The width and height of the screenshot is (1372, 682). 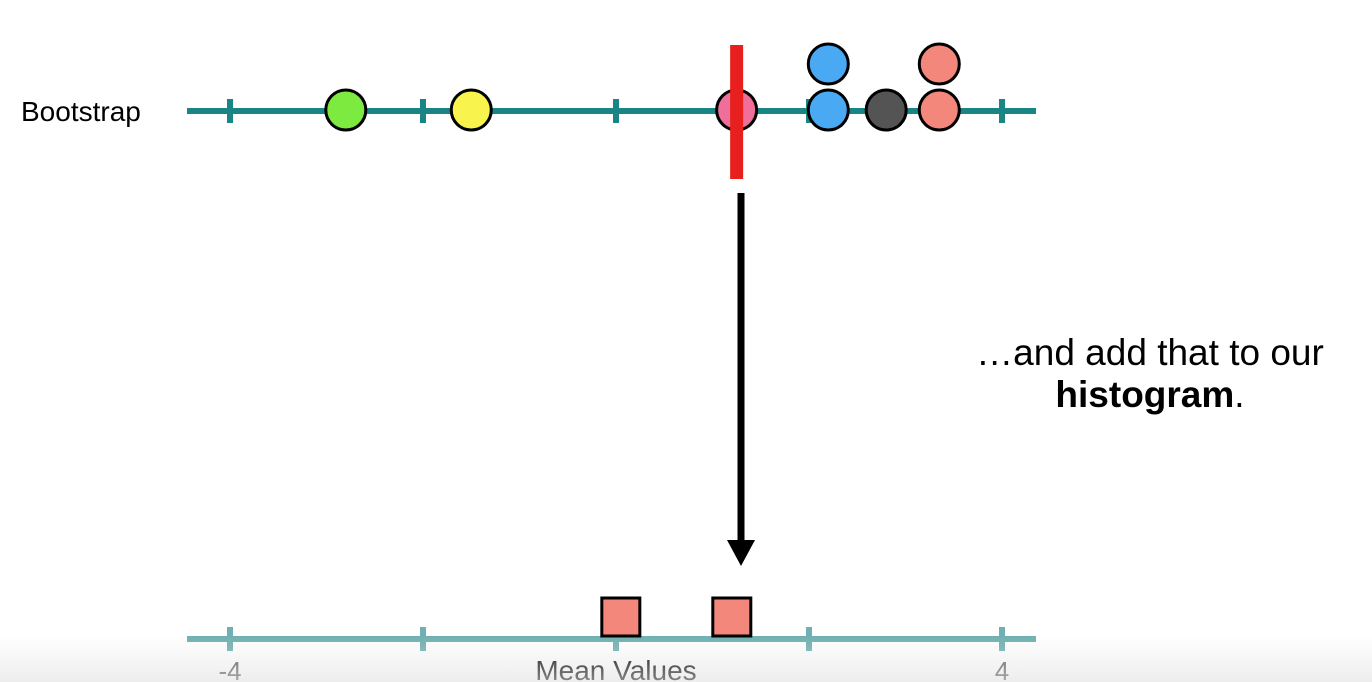 I want to click on caption-suffix: ., so click(x=1239, y=394).